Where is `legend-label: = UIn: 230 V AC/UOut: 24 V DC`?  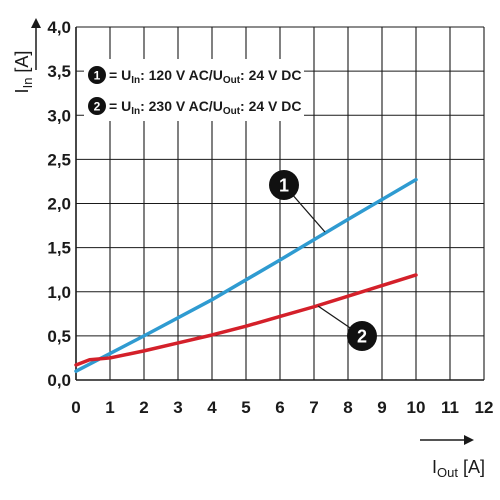
legend-label: = UIn: 230 V AC/UOut: 24 V DC is located at coordinates (205, 107).